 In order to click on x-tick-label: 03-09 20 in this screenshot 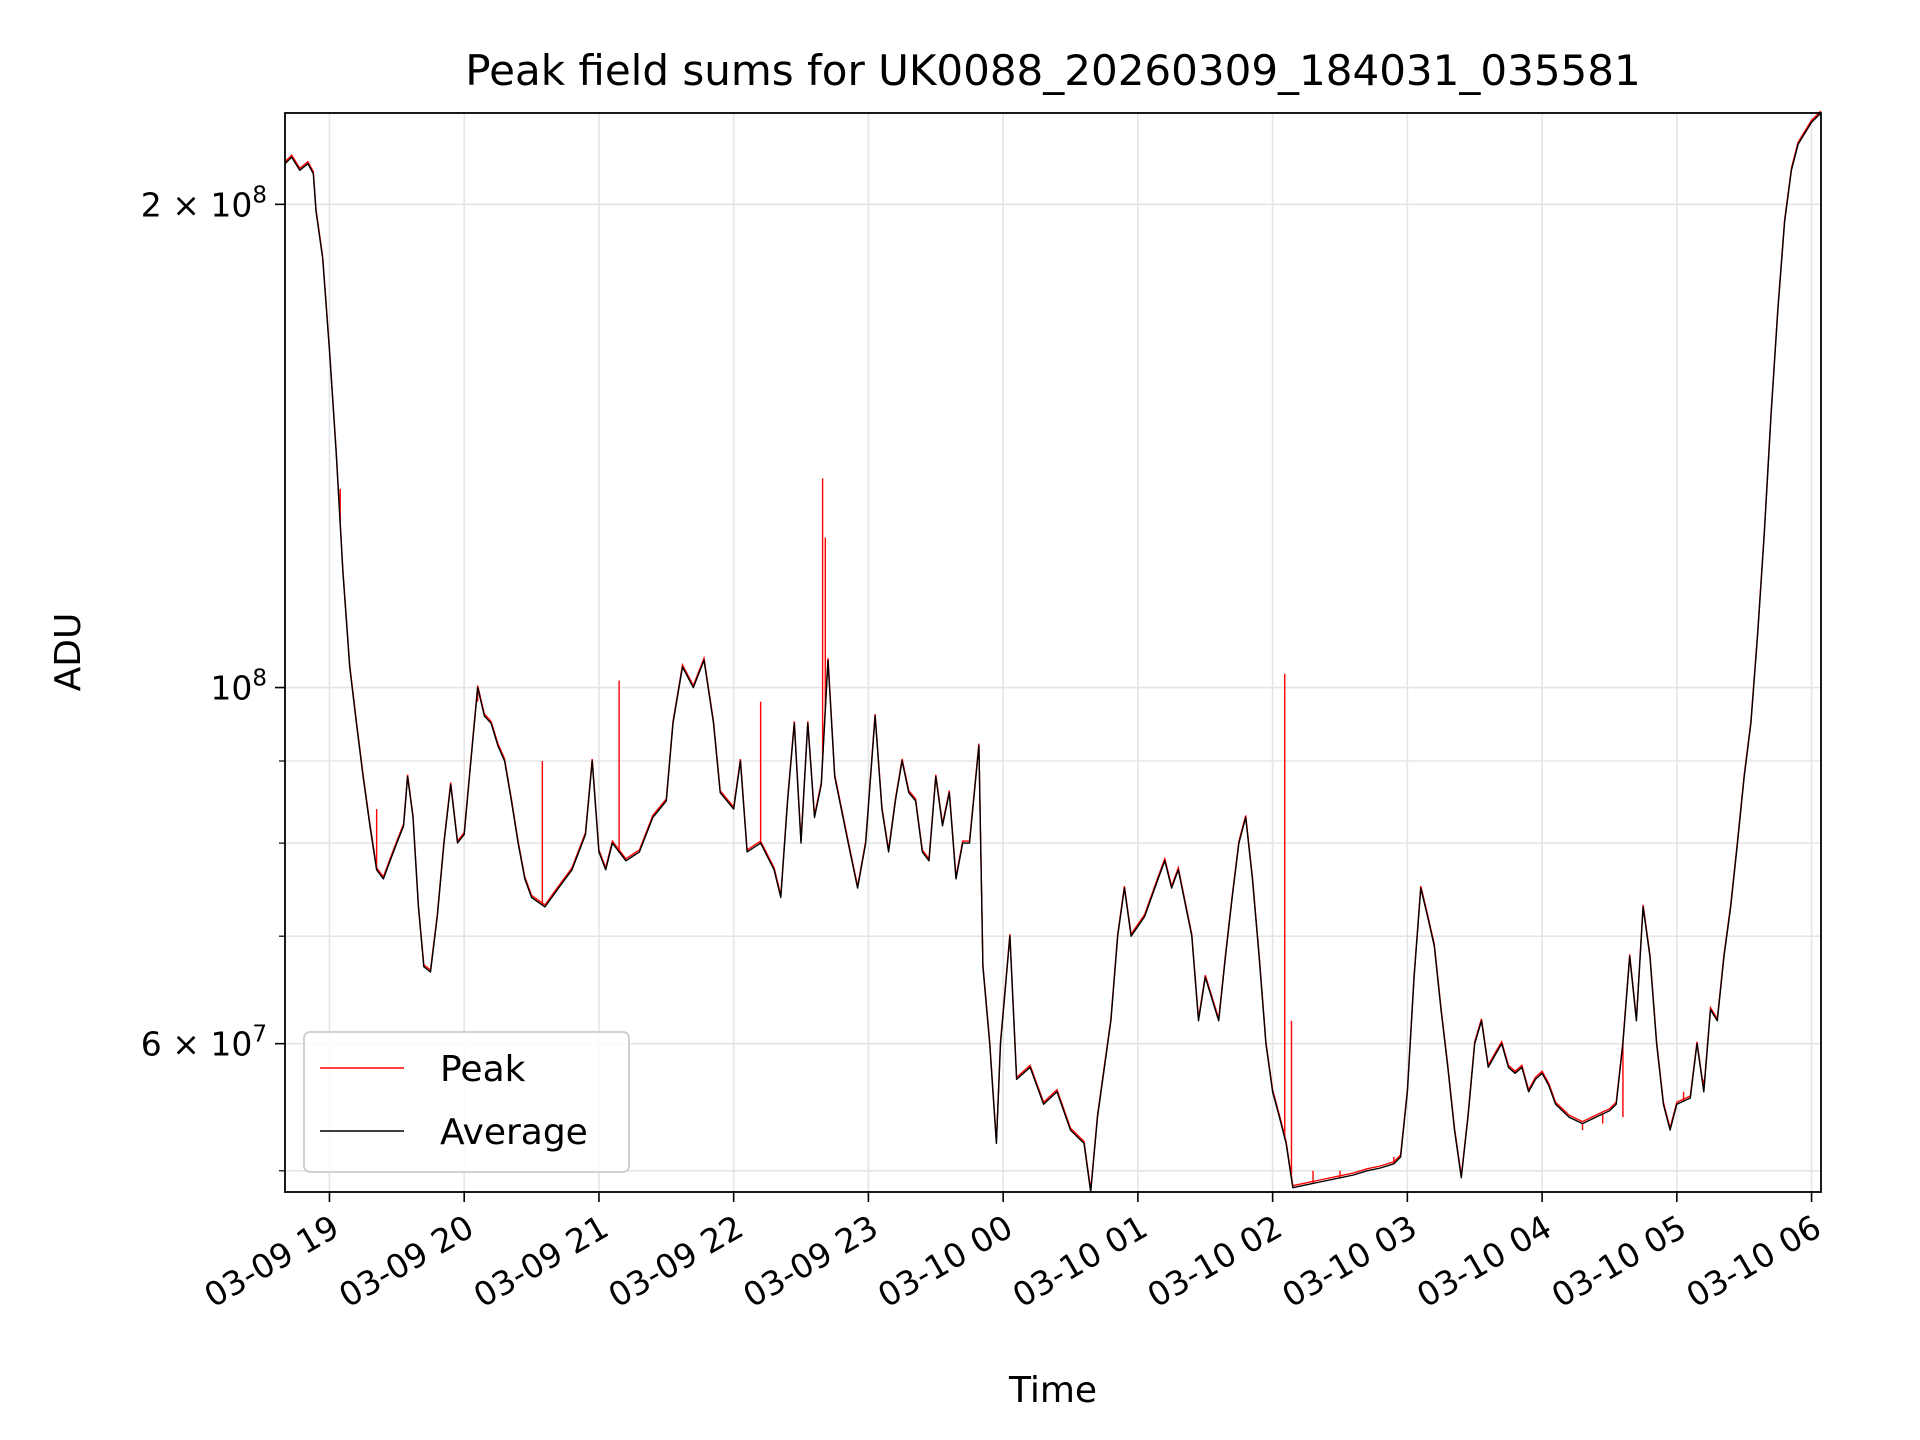, I will do `click(406, 1261)`.